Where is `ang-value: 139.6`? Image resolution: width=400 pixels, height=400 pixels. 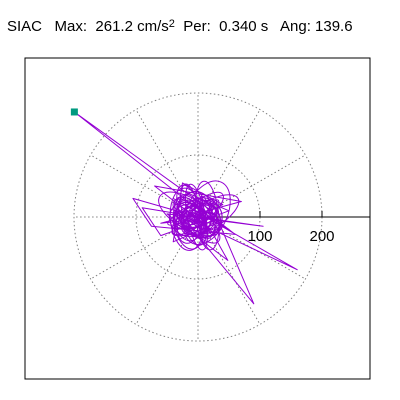
ang-value: 139.6 is located at coordinates (334, 26).